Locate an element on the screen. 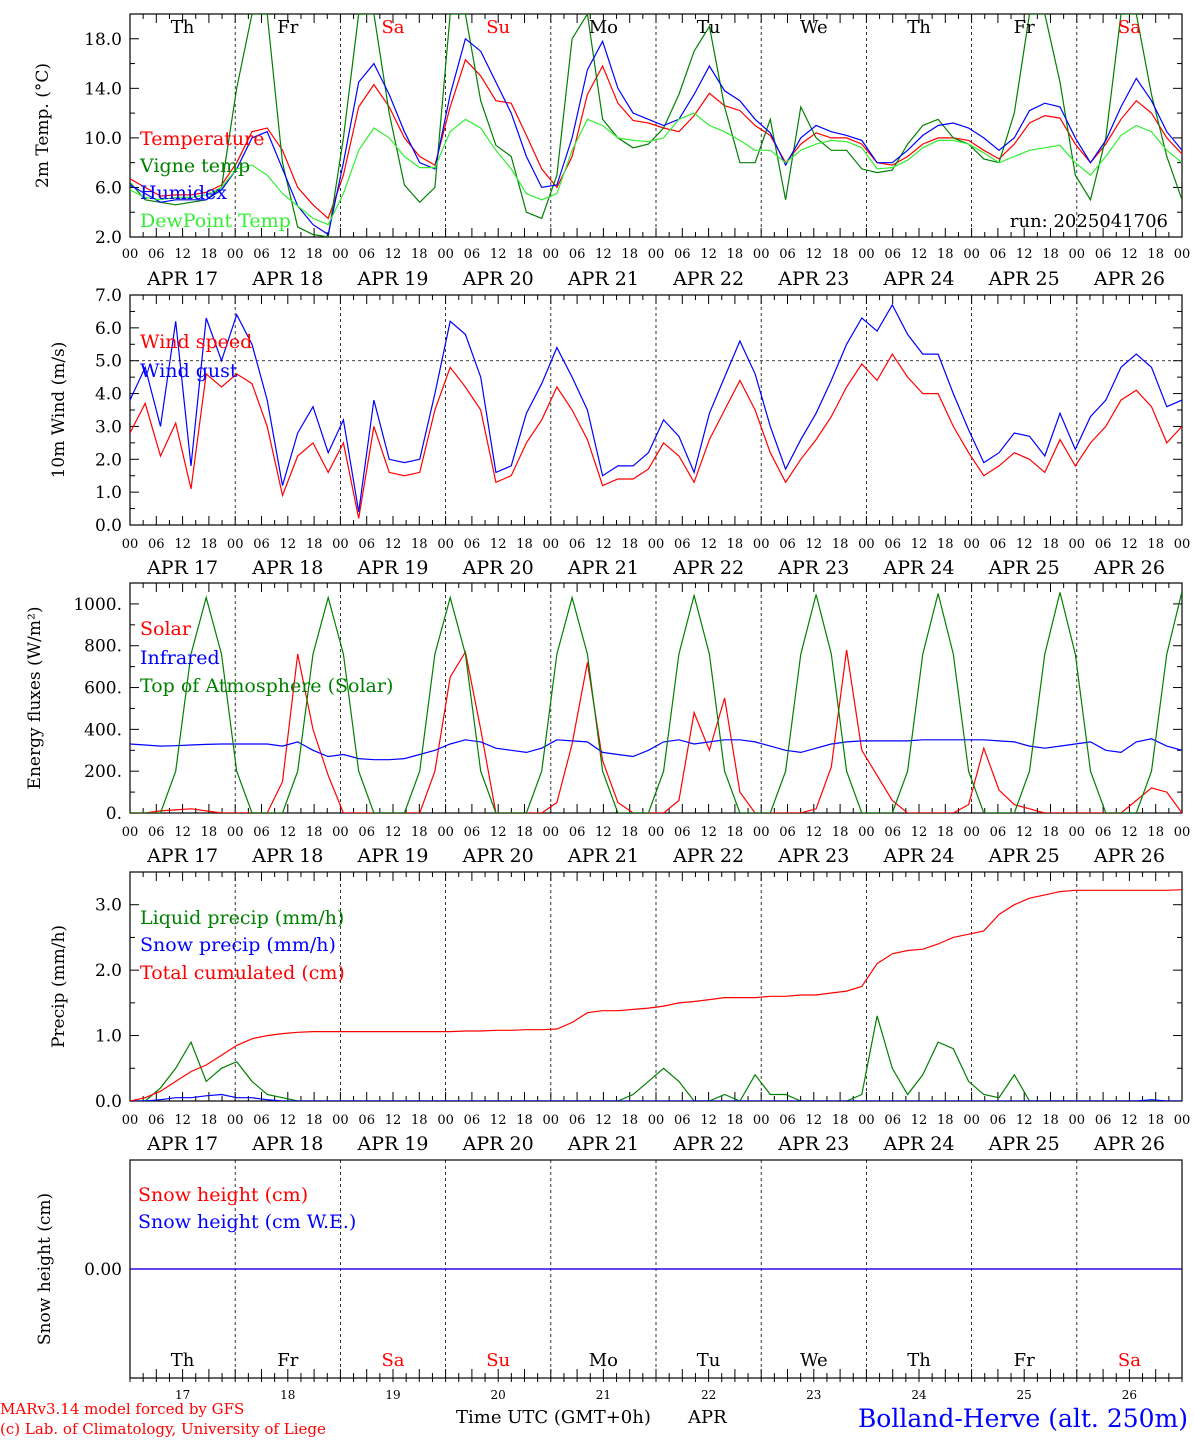  y-tick-label: 5.0 is located at coordinates (108, 362).